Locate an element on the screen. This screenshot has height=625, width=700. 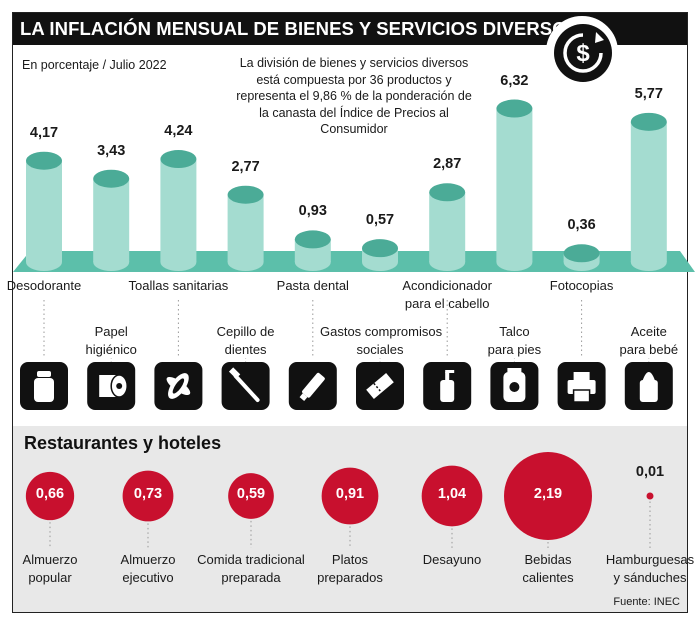
bubble-value-label: 0,01 is located at coordinates (650, 472).